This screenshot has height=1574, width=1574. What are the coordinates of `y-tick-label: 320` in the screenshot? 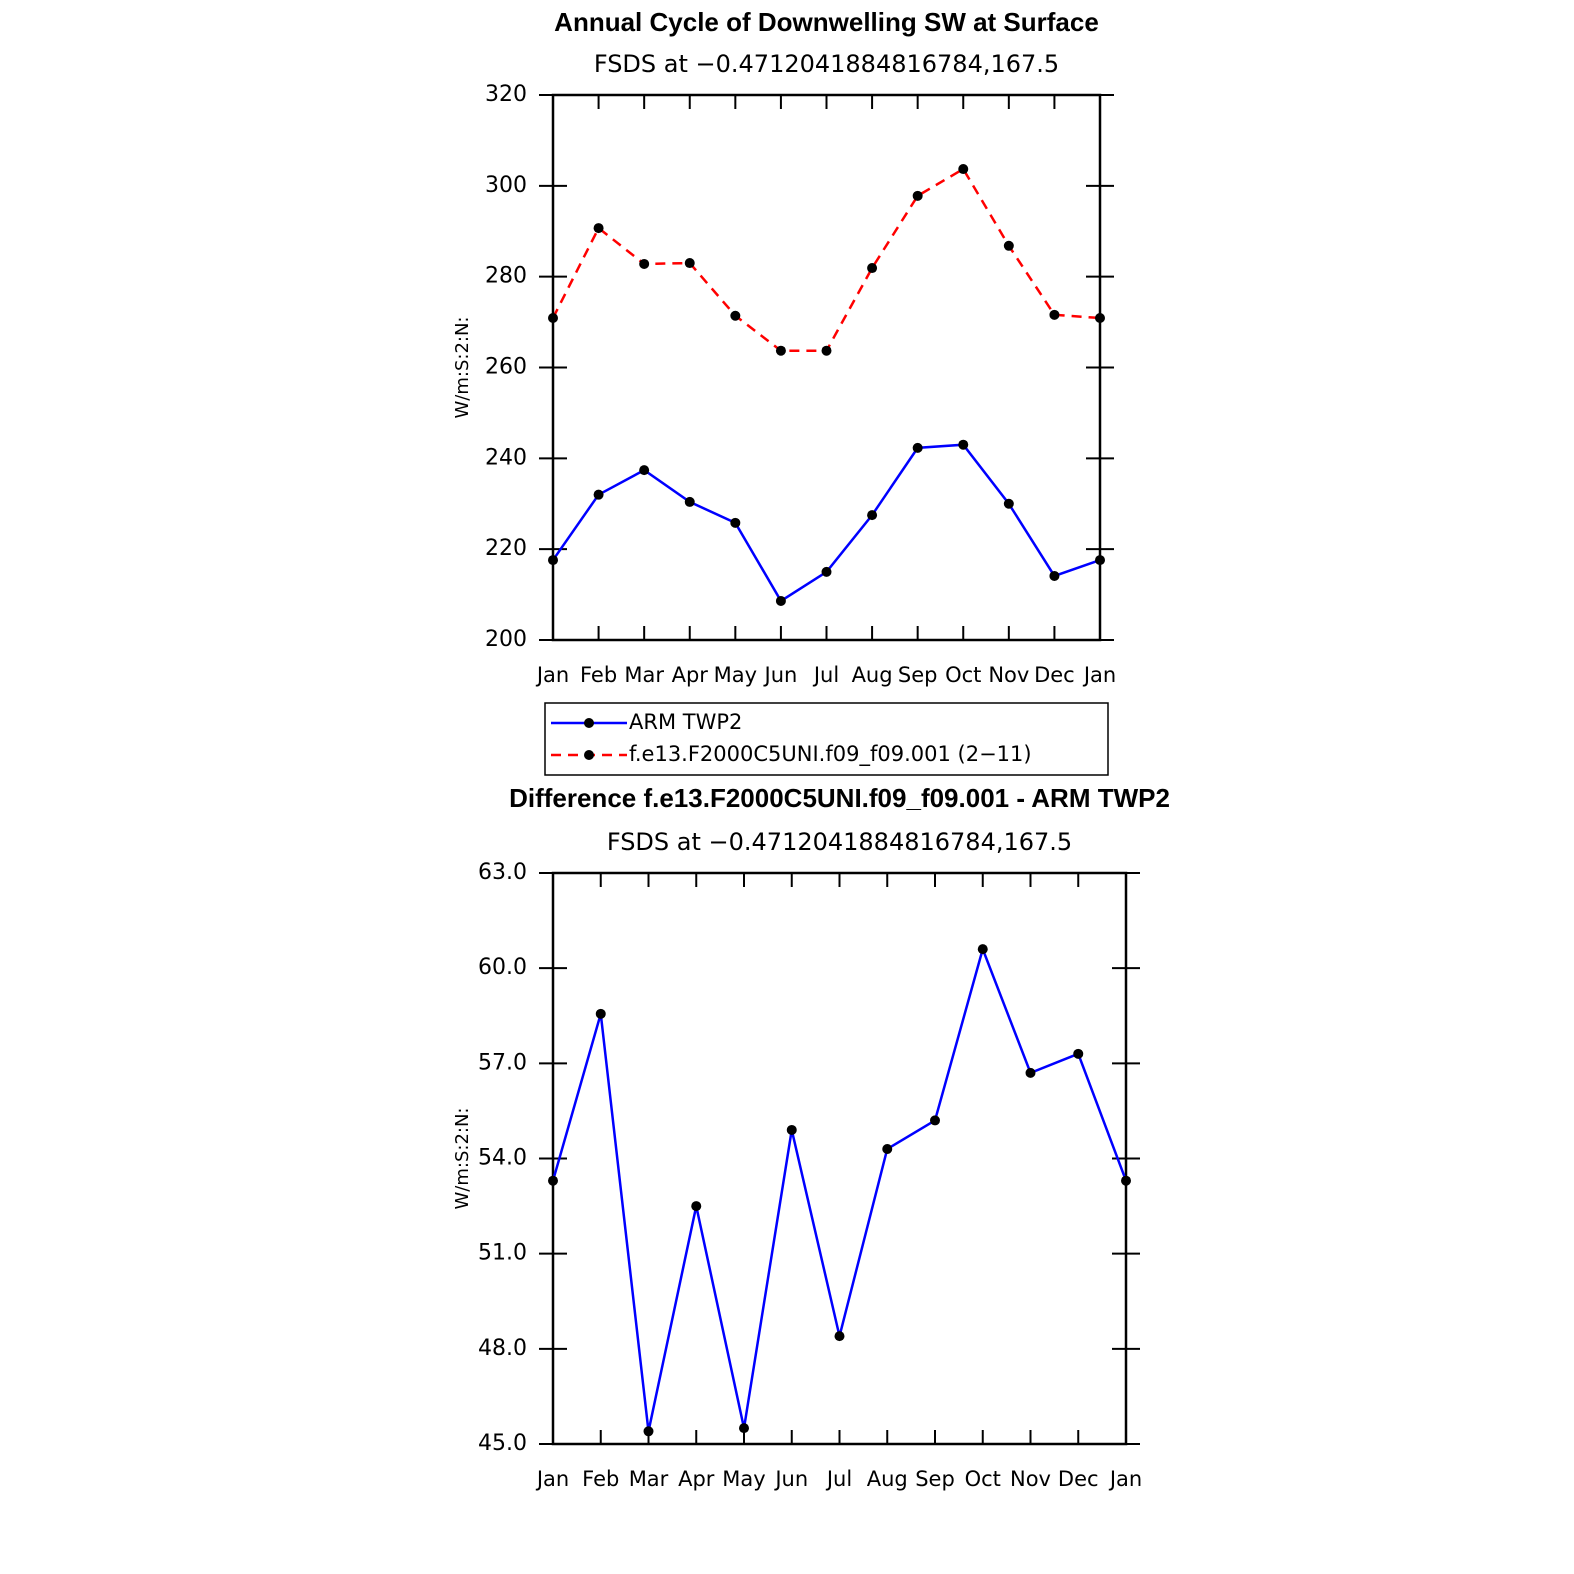 It's located at (506, 94).